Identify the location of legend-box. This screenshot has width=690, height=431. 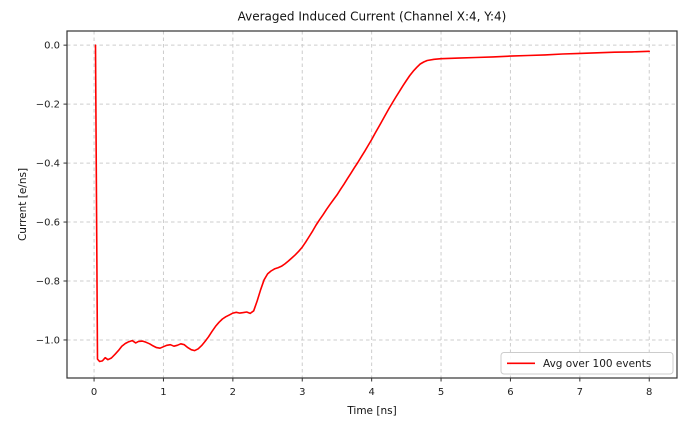
(587, 363).